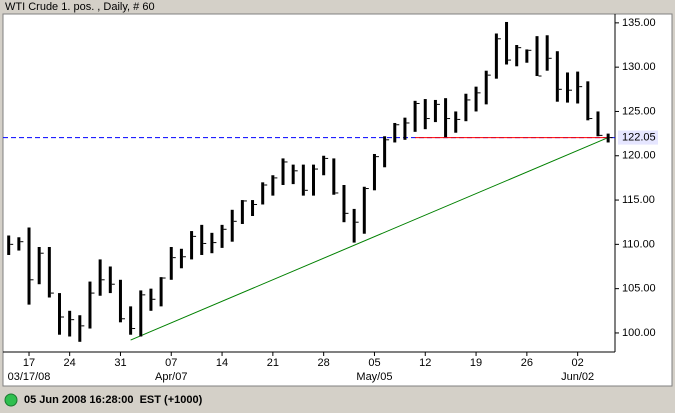 Image resolution: width=675 pixels, height=413 pixels. I want to click on x-sublabel: 03/17/08, so click(29, 377).